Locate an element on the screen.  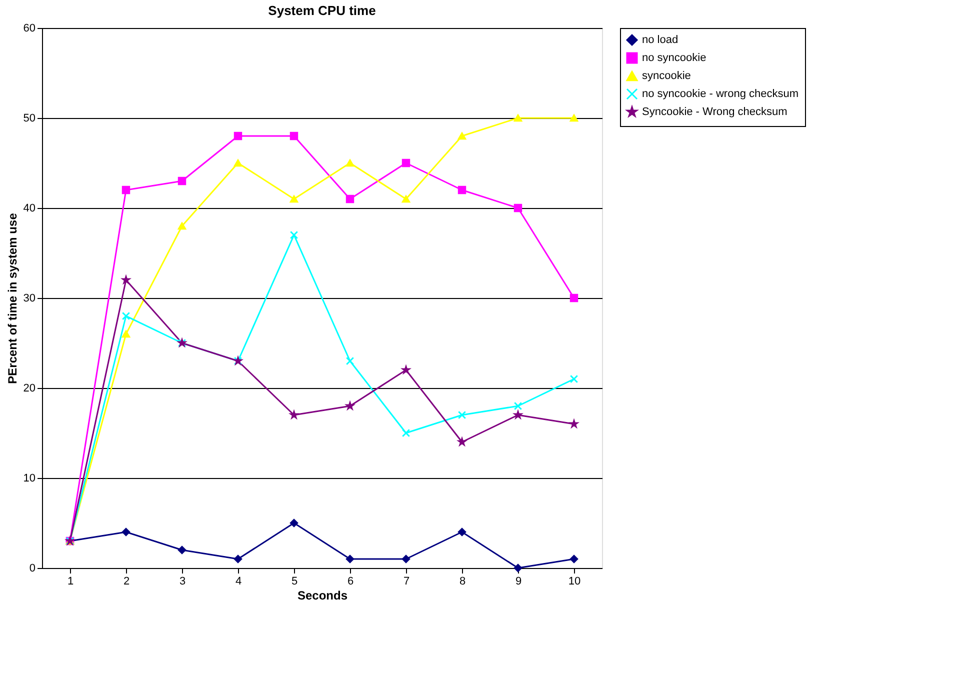
y-tick-label: 30 is located at coordinates (29, 298).